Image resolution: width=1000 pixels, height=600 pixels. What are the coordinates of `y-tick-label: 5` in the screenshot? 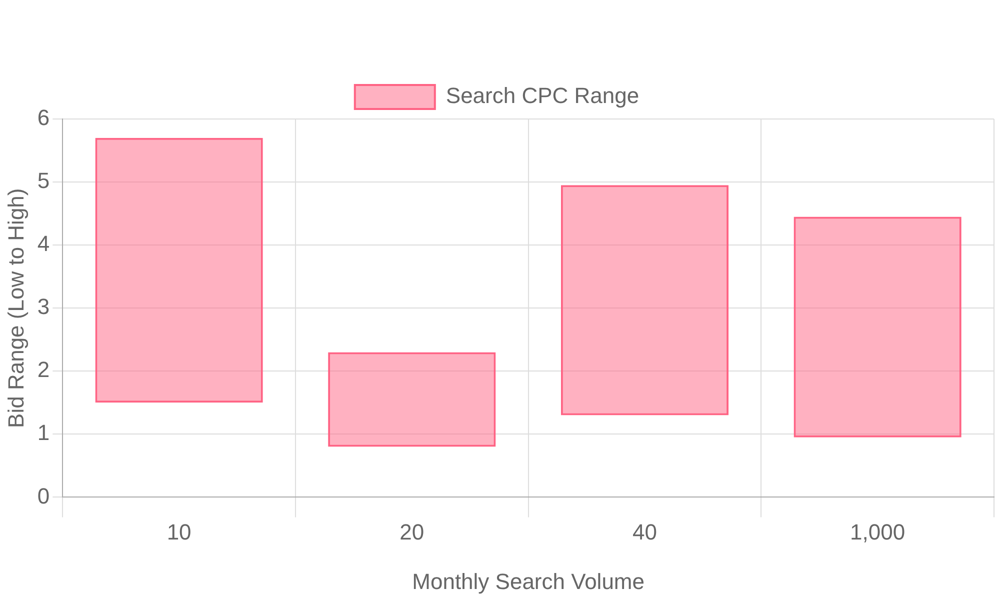 It's located at (43, 181).